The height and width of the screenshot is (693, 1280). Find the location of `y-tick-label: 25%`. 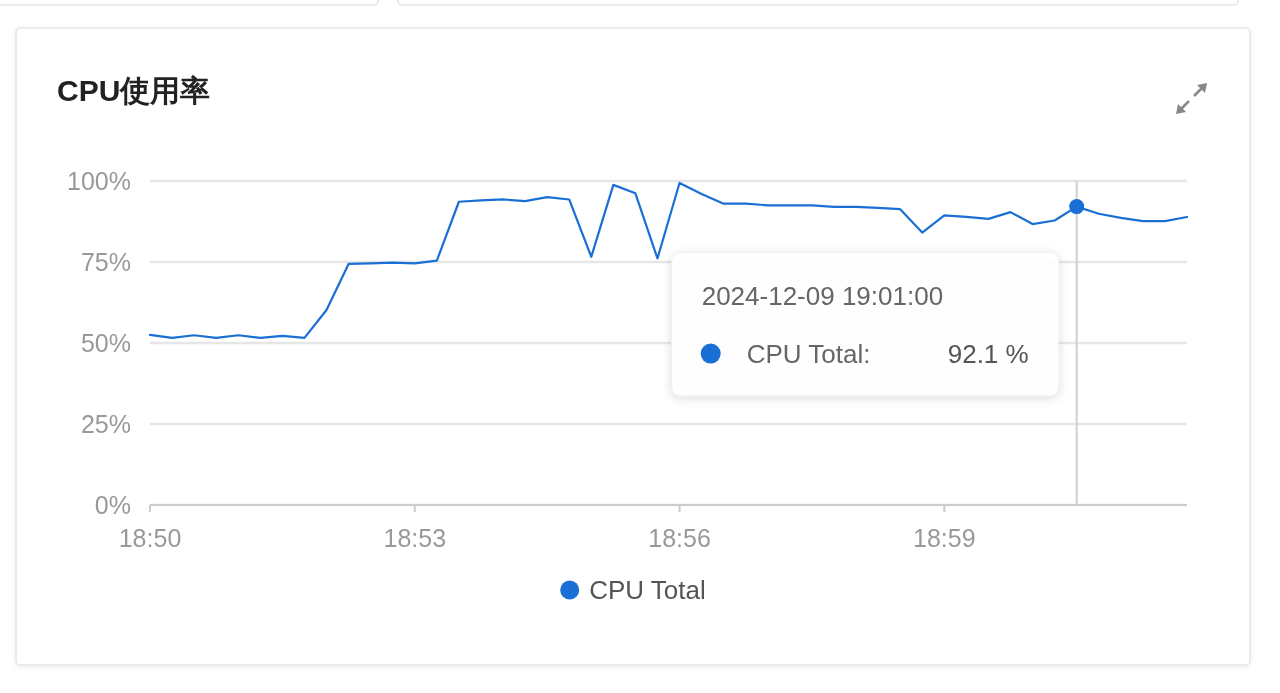

y-tick-label: 25% is located at coordinates (105, 424).